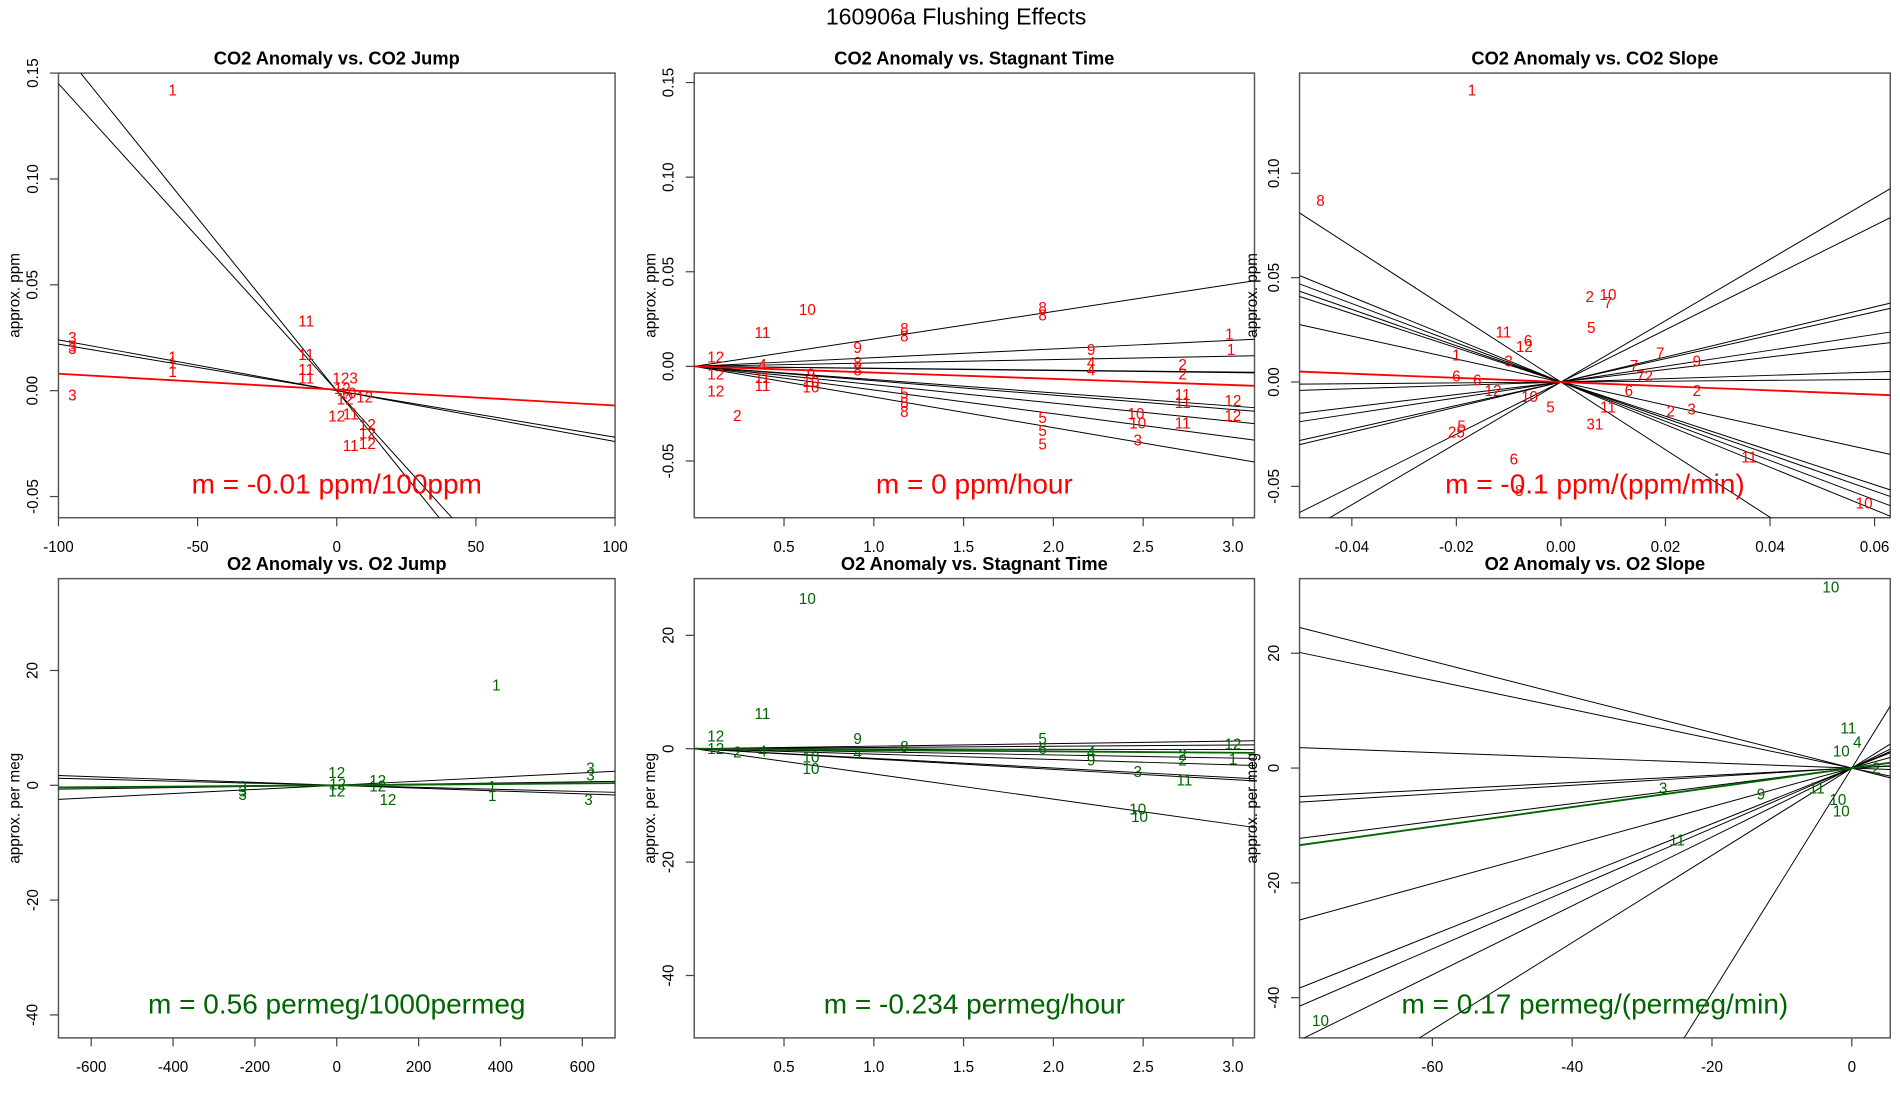 Image resolution: width=1900 pixels, height=1100 pixels. Describe the element at coordinates (1053, 547) in the screenshot. I see `x-tick-label: 2.0` at that location.